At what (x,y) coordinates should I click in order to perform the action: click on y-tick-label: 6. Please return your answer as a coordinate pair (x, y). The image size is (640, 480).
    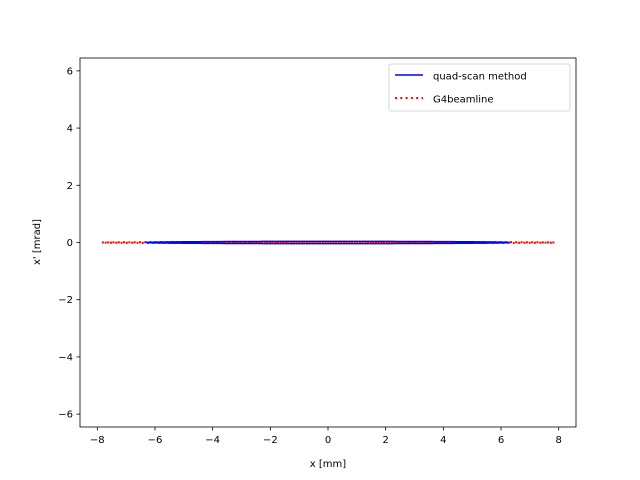
    Looking at the image, I should click on (70, 71).